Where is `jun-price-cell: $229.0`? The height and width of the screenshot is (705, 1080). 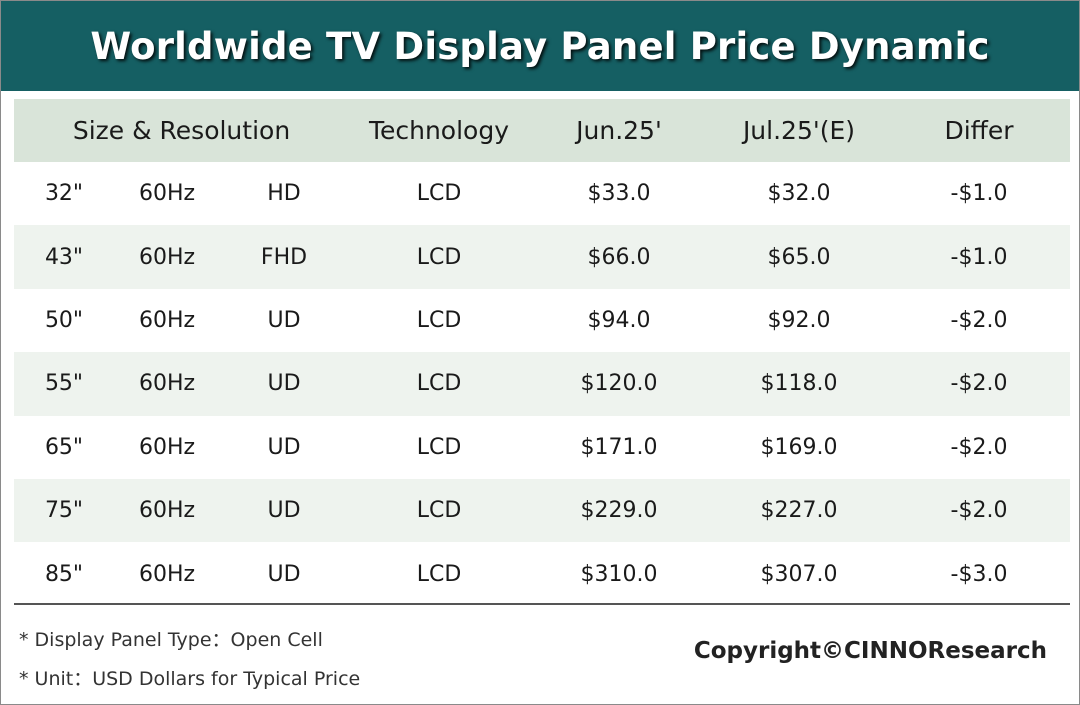 jun-price-cell: $229.0 is located at coordinates (619, 511).